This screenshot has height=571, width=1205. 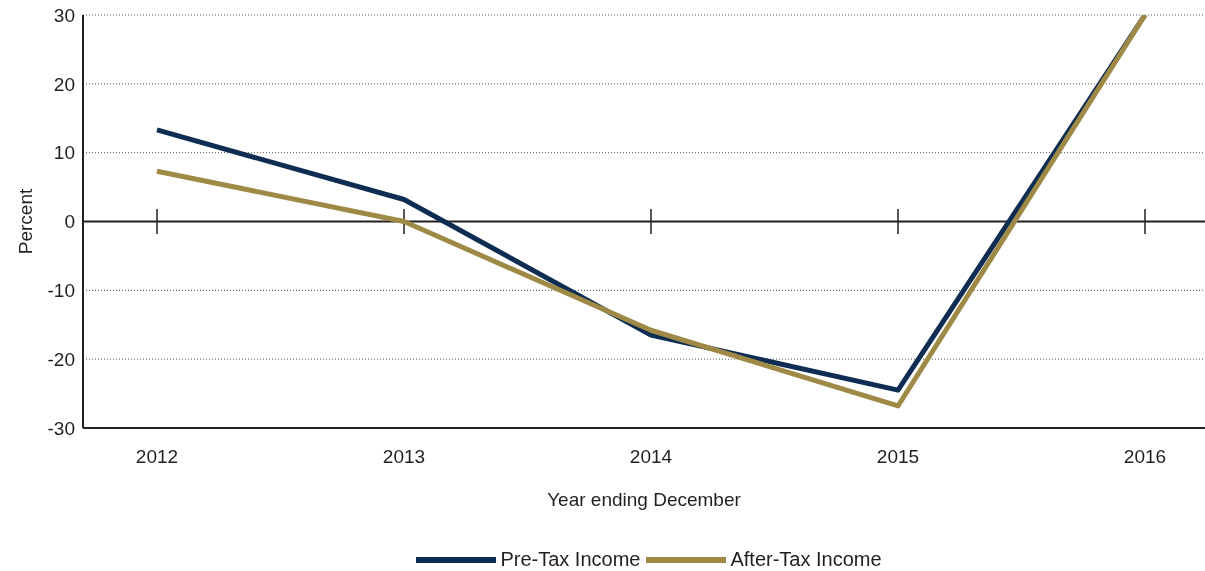 I want to click on y-tick-label: -30, so click(x=61, y=428).